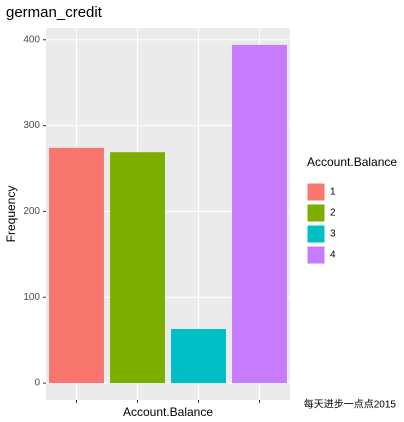  I want to click on legend-label: 4, so click(333, 255).